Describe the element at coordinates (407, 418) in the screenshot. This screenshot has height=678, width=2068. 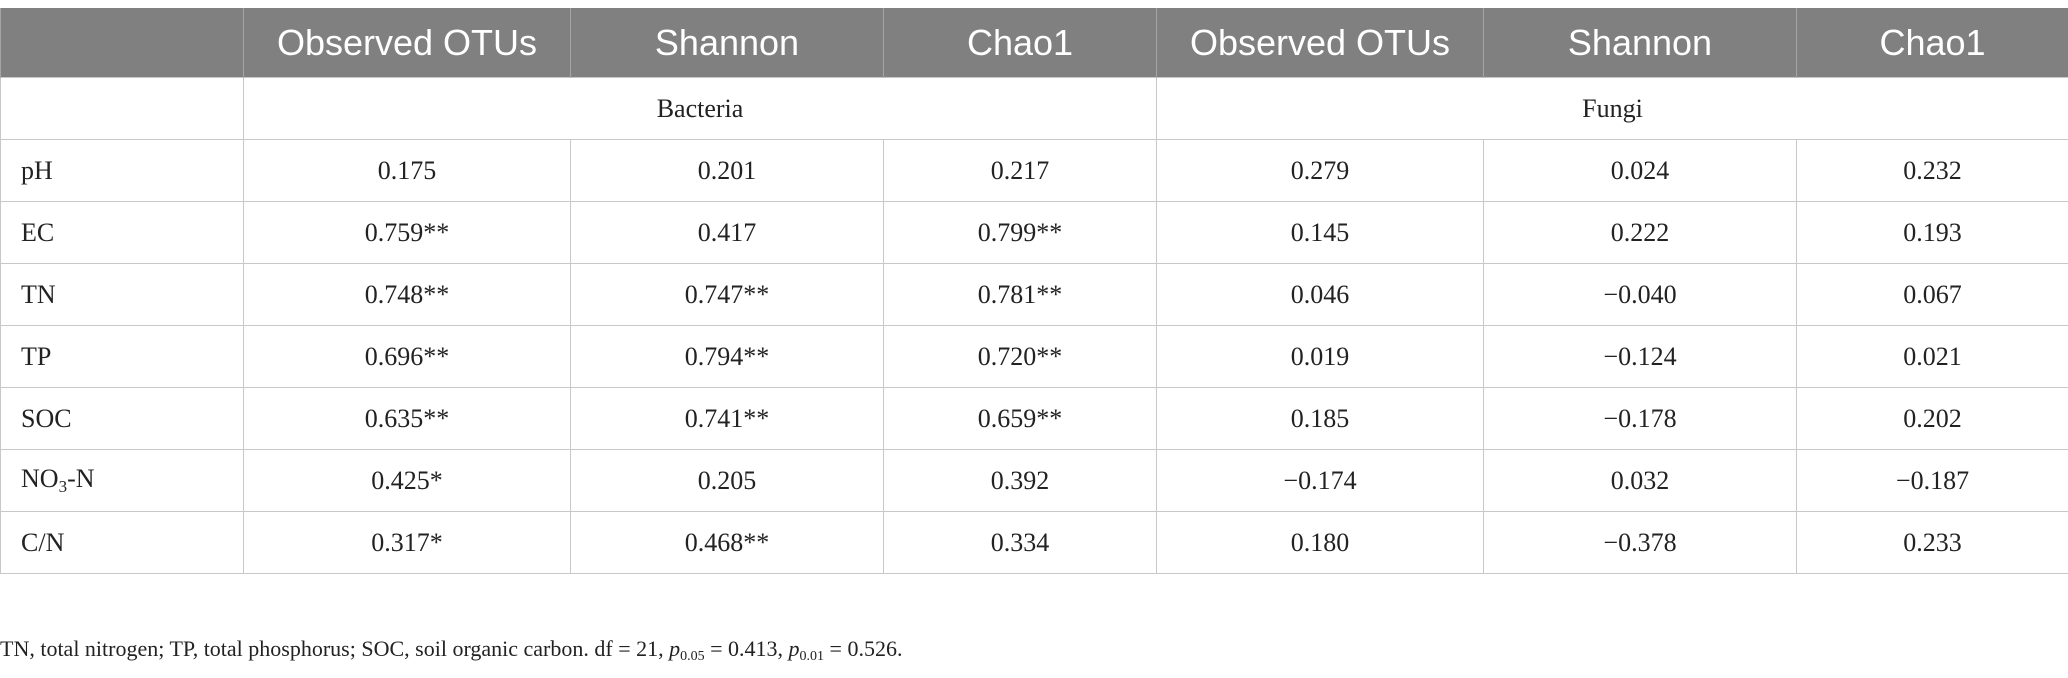
I see `table-cell: 0.635**` at that location.